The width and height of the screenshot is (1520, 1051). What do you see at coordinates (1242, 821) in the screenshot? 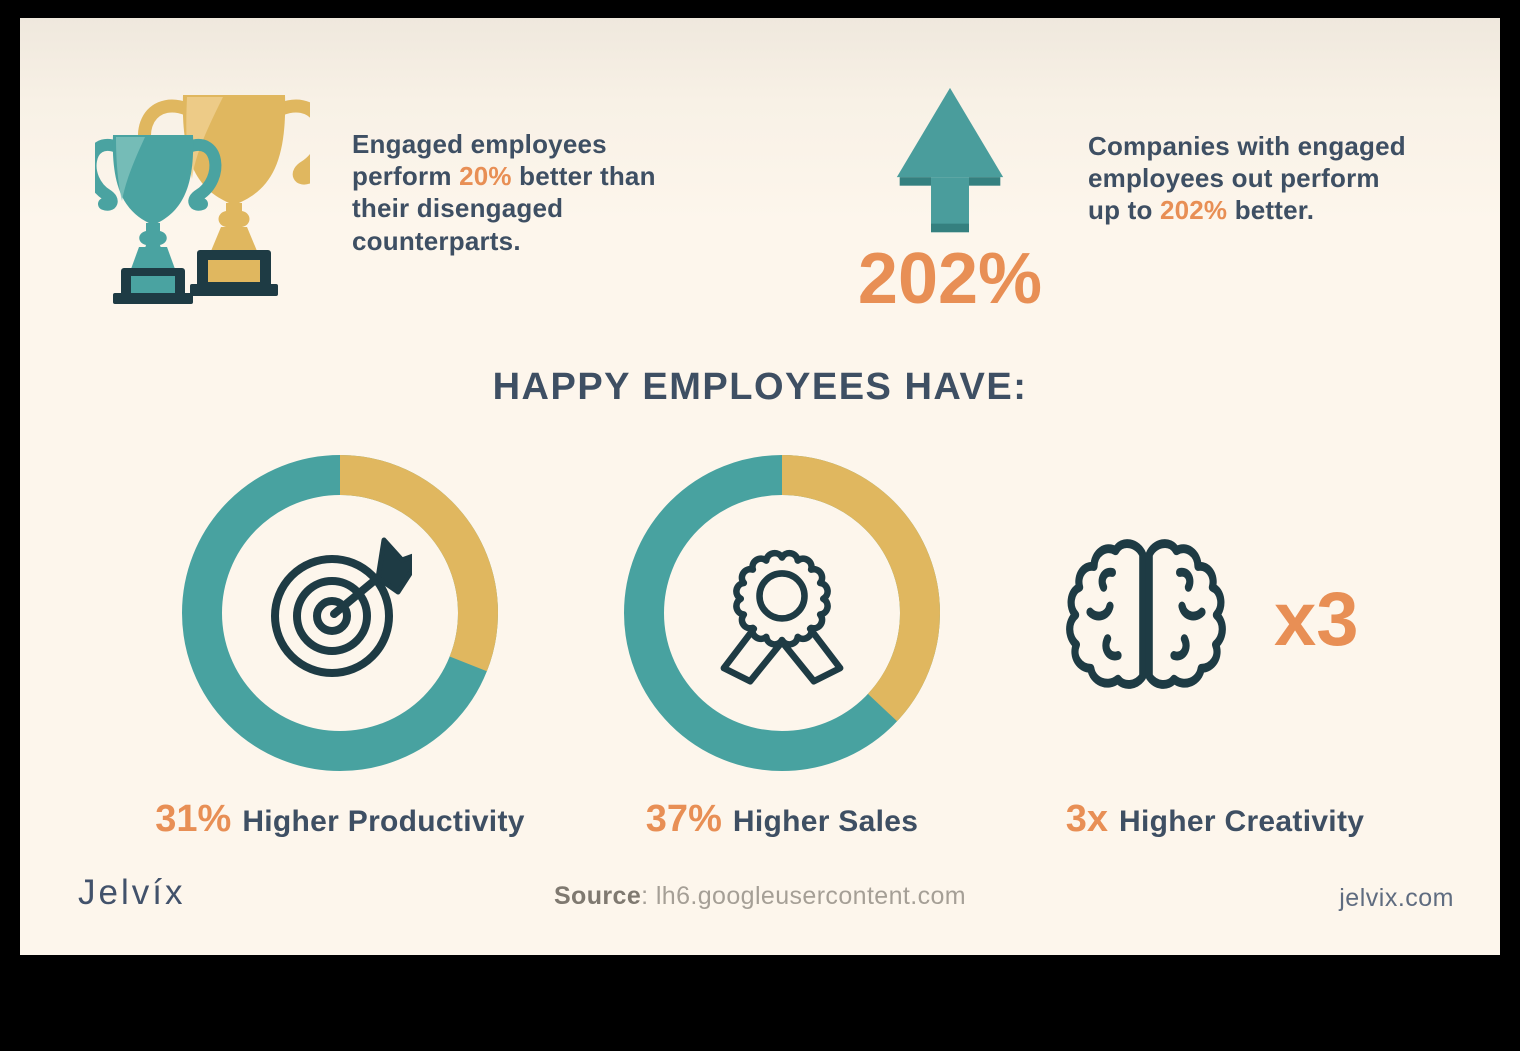
I see `label-text: Higher Creativity` at bounding box center [1242, 821].